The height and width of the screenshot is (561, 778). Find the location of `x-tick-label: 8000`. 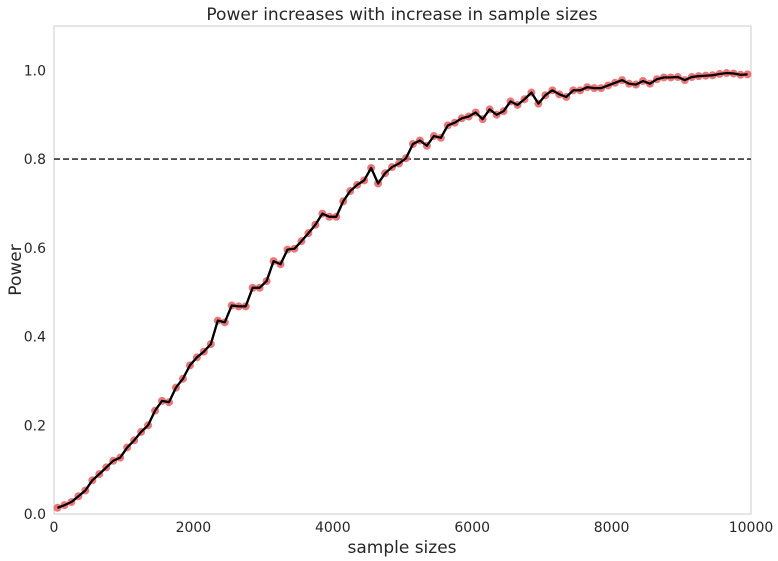

x-tick-label: 8000 is located at coordinates (612, 528).